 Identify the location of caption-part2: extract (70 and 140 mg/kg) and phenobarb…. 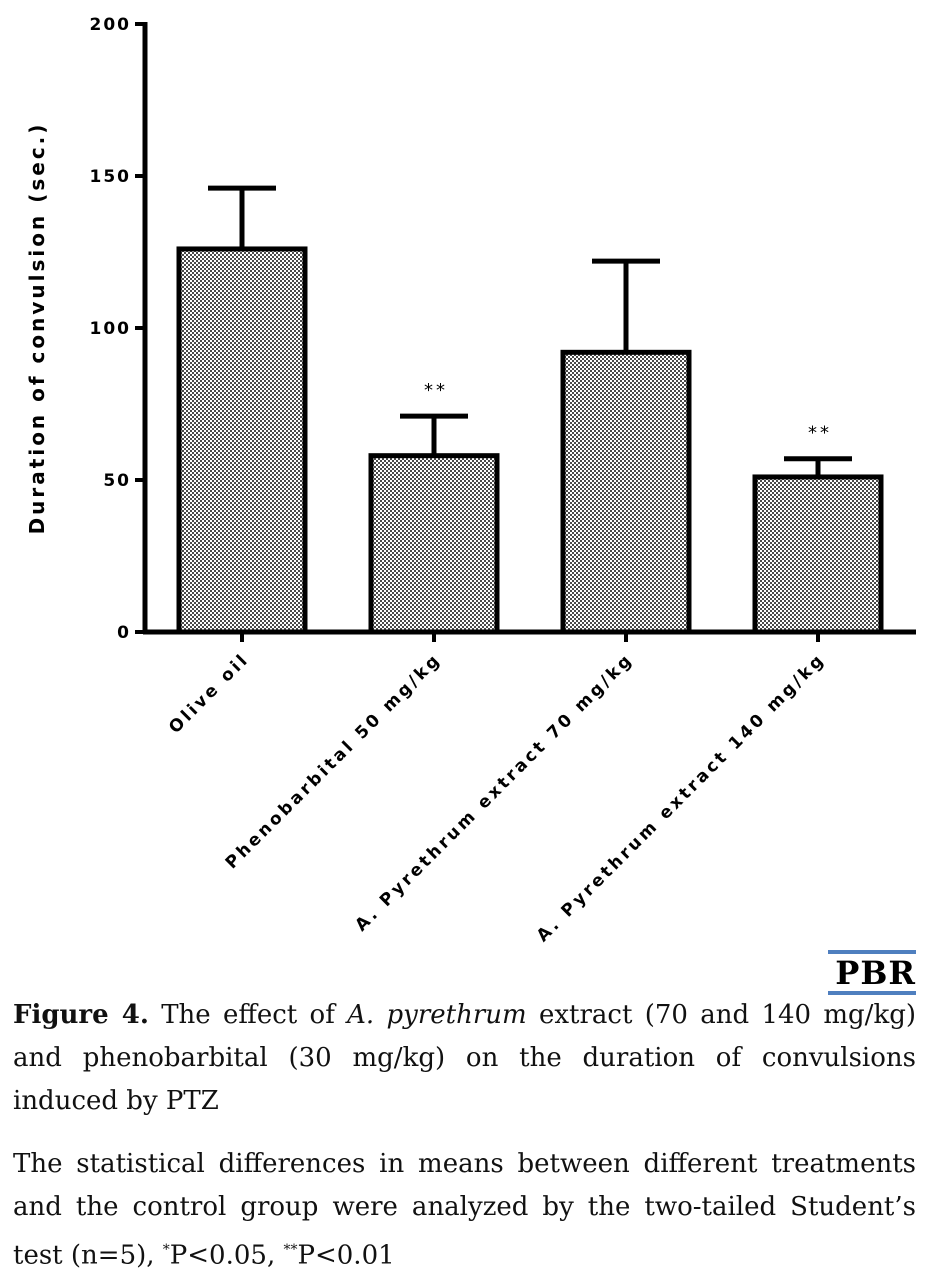
(464, 1058).